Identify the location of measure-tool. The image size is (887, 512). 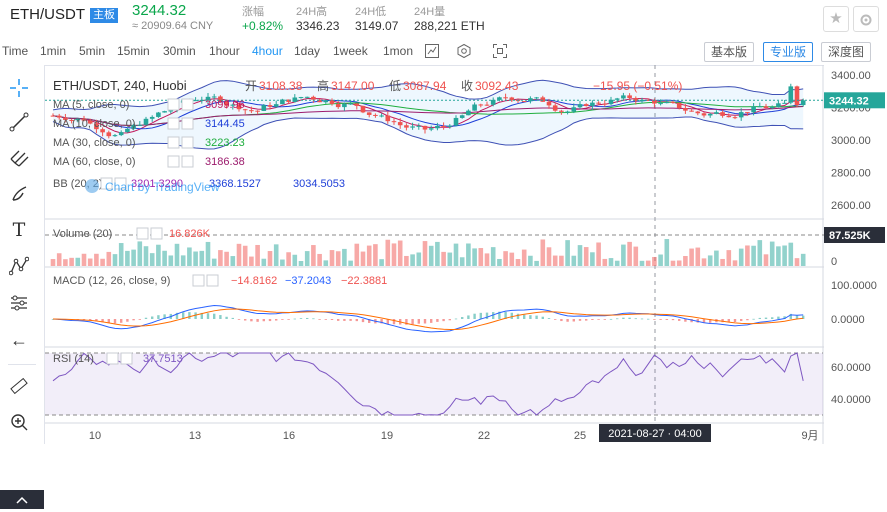
(19, 303).